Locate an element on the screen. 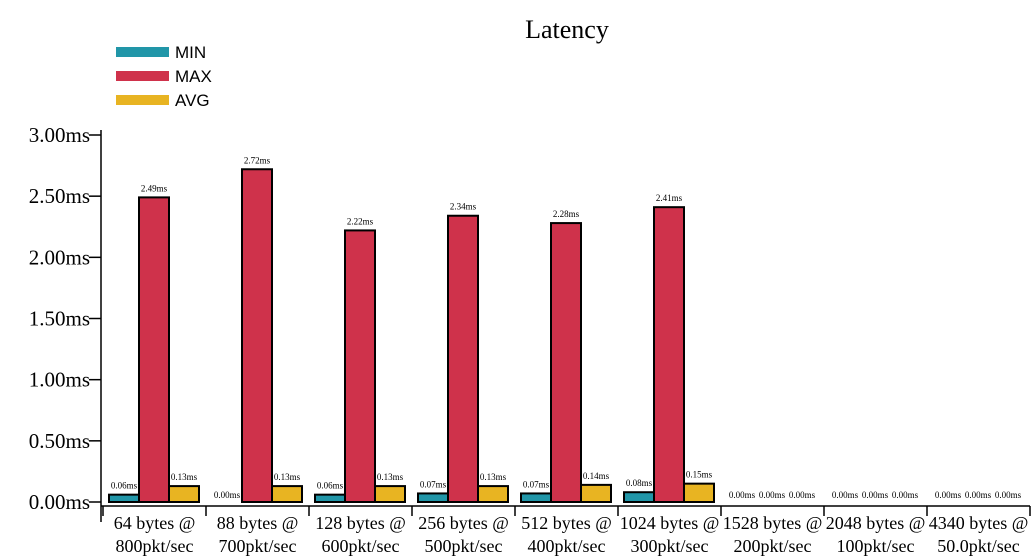 This screenshot has height=558, width=1036. y-tick-label: 2.00ms is located at coordinates (59, 257).